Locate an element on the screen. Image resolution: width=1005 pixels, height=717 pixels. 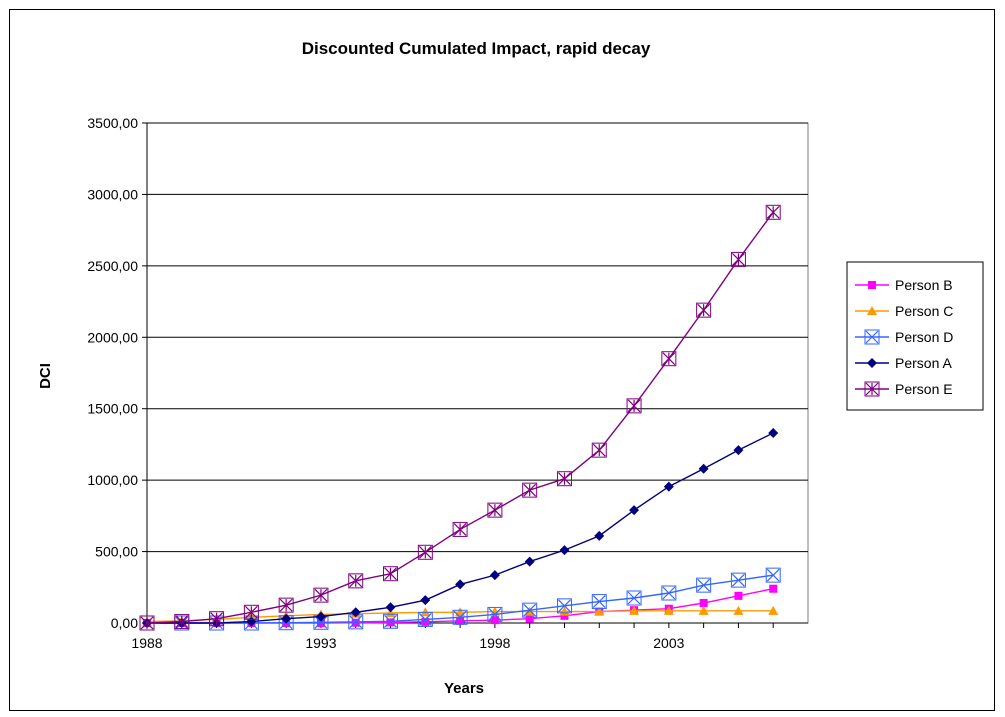
y-tick-label: 0,00 is located at coordinates (124, 623).